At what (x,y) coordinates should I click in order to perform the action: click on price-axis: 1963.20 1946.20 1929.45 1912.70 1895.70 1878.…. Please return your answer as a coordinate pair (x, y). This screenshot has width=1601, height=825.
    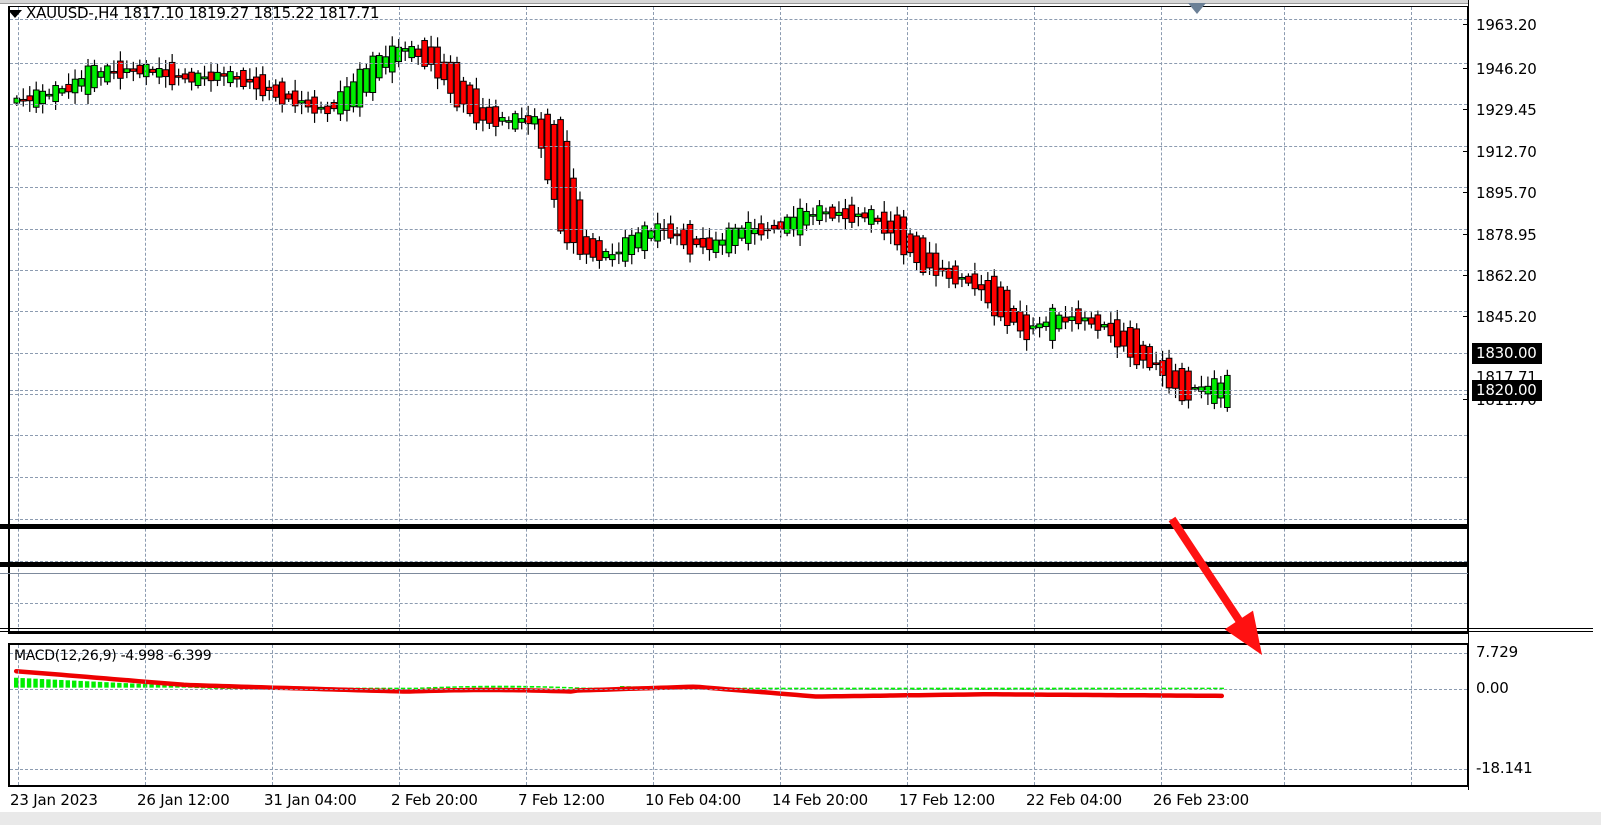
    Looking at the image, I should click on (1532, 400).